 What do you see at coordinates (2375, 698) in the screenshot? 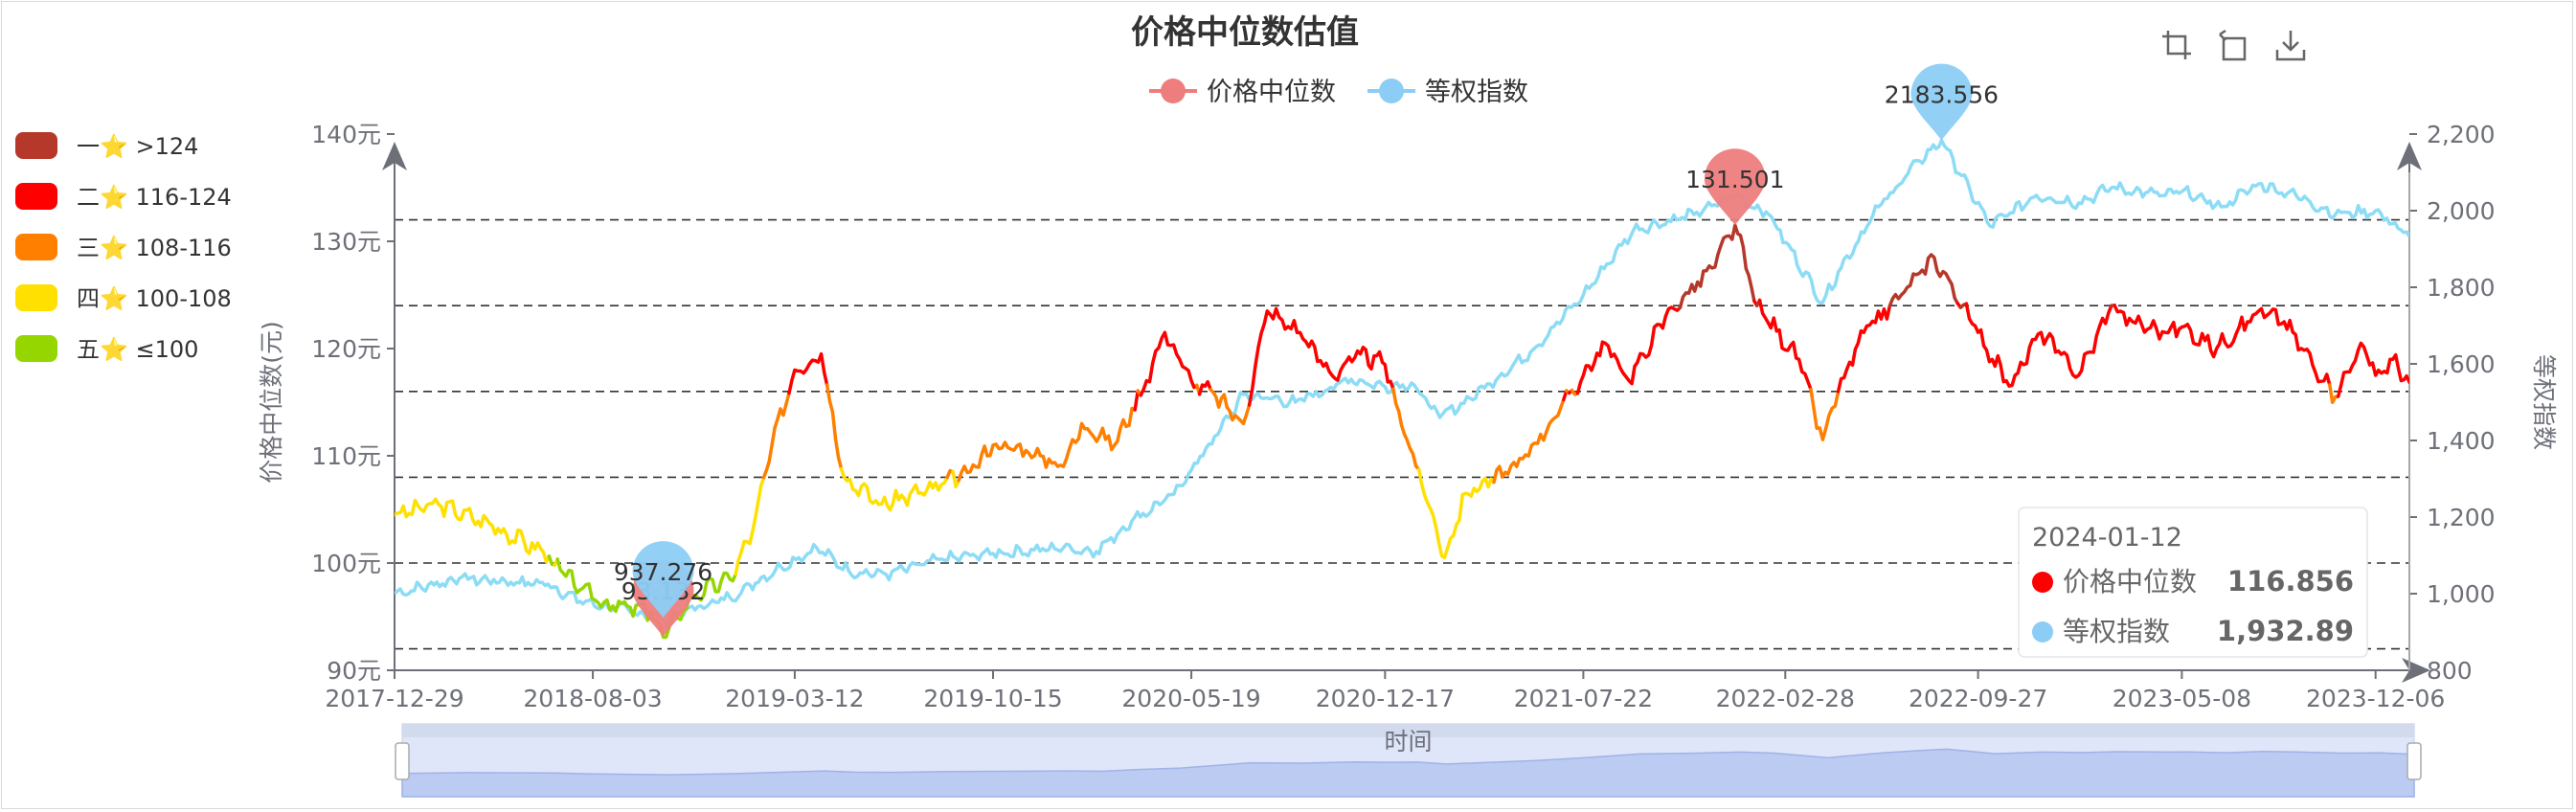
I see `x-tick-label: 2023-12-06` at bounding box center [2375, 698].